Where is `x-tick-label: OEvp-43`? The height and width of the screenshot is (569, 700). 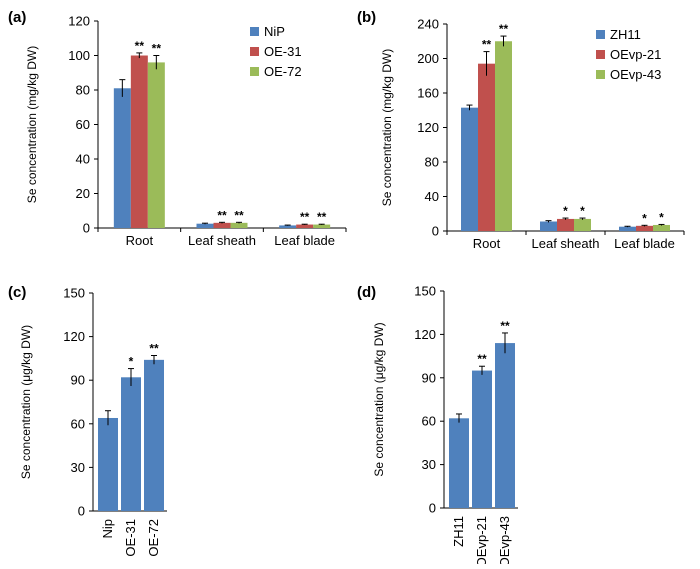 x-tick-label: OEvp-43 is located at coordinates (504, 540).